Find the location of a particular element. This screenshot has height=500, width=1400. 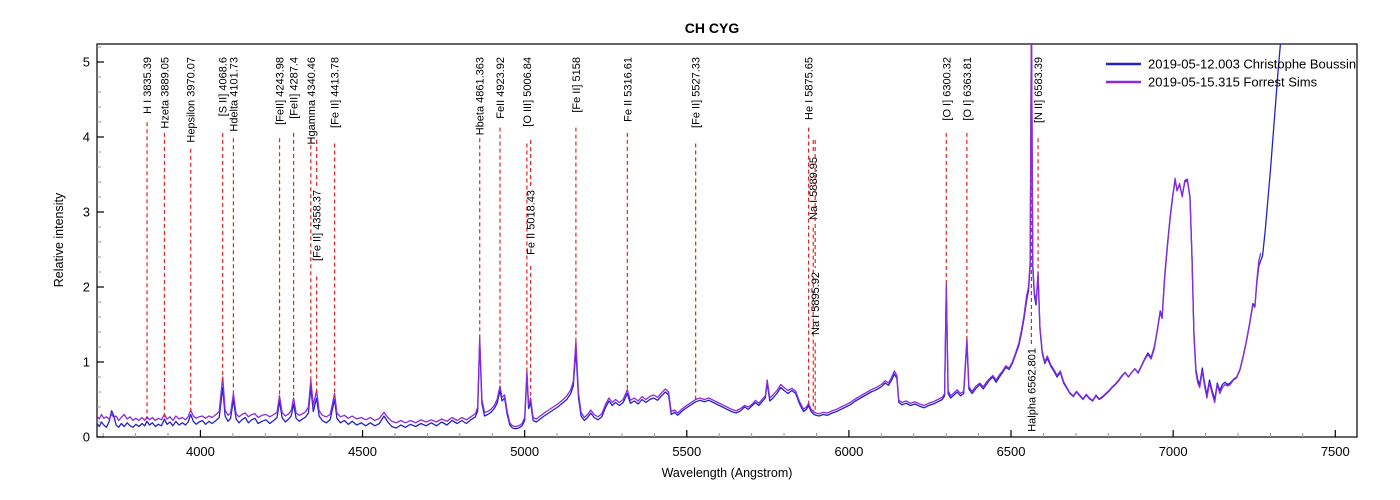

spectral-line-label: Fe II 5018.43 is located at coordinates (532, 222).